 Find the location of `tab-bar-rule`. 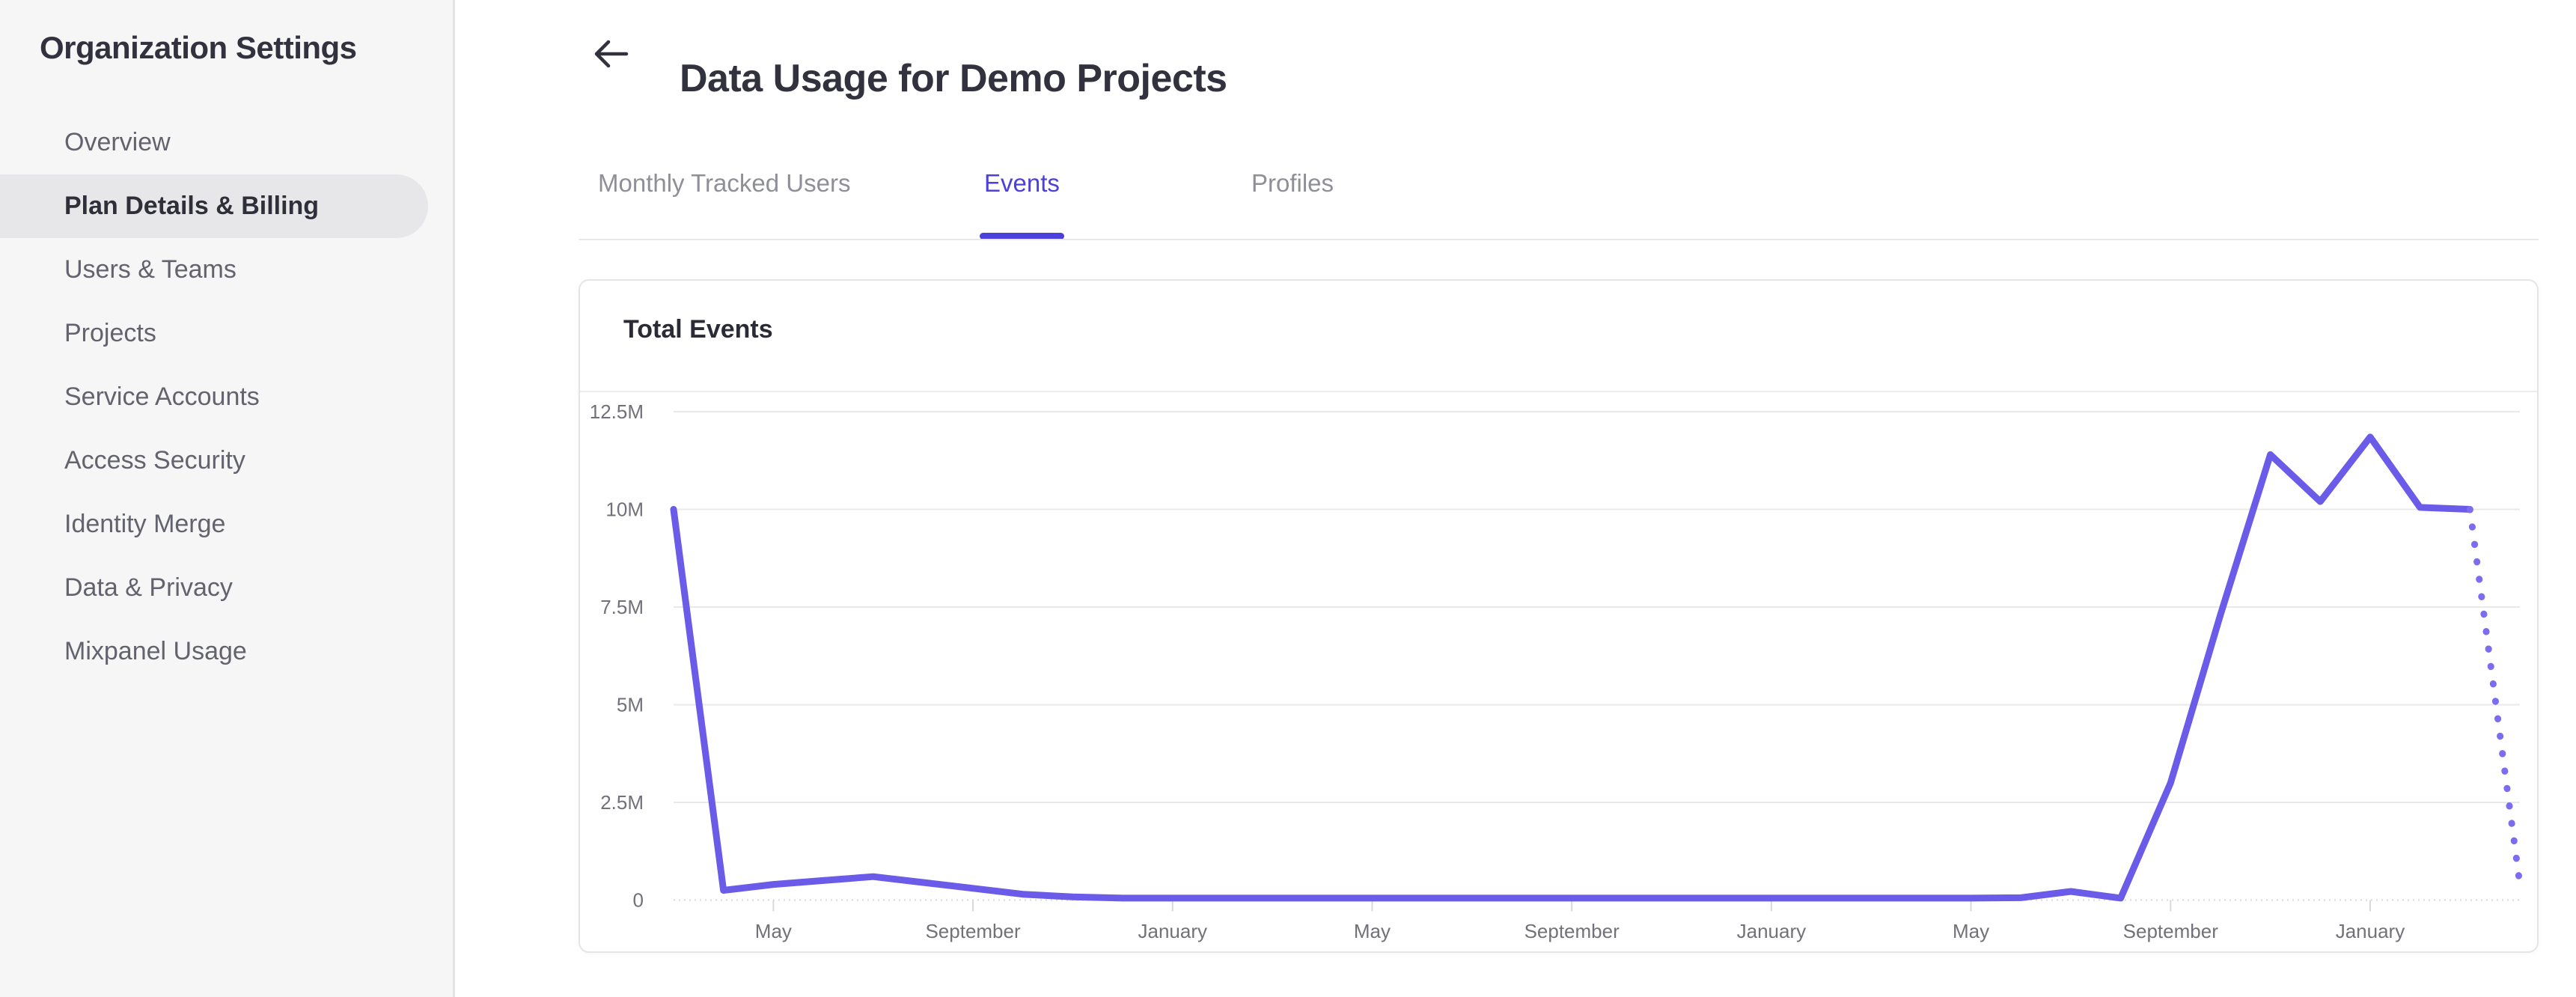

tab-bar-rule is located at coordinates (1559, 240).